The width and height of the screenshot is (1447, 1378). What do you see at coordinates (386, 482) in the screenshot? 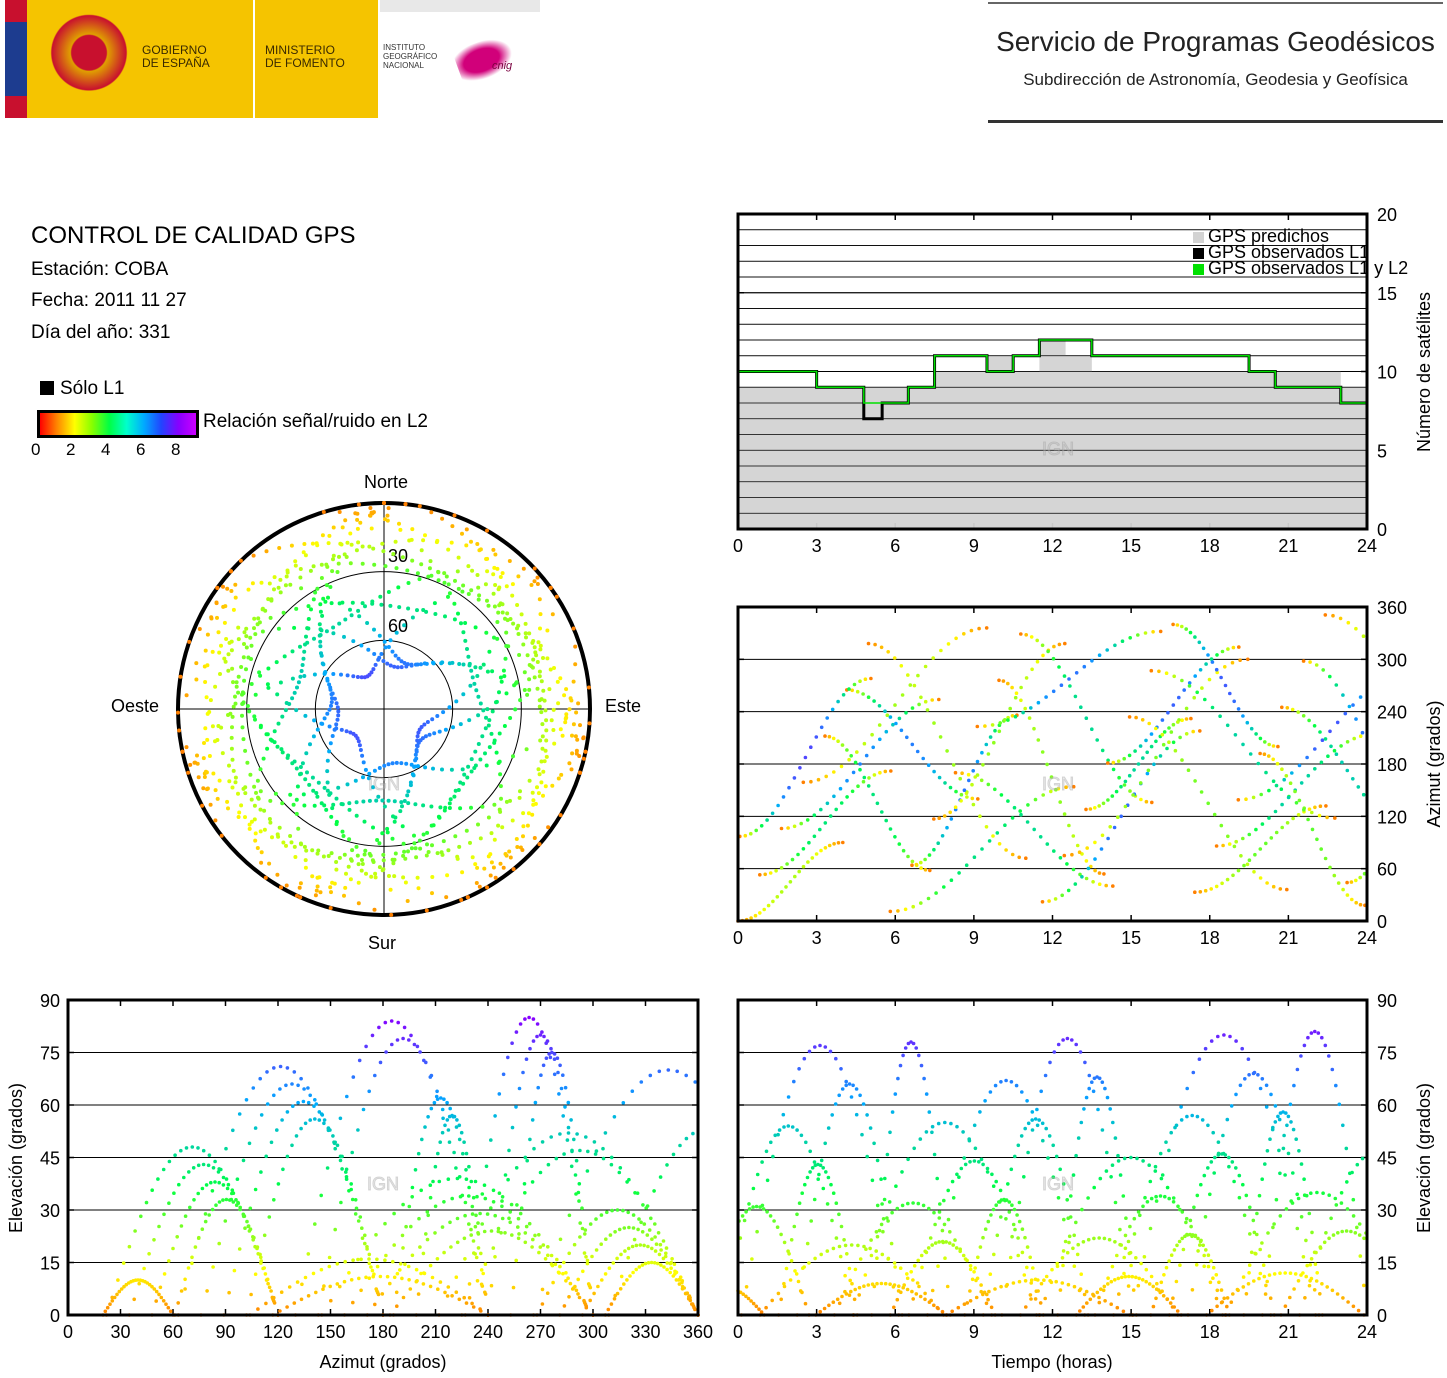
I see `north-label: Norte` at bounding box center [386, 482].